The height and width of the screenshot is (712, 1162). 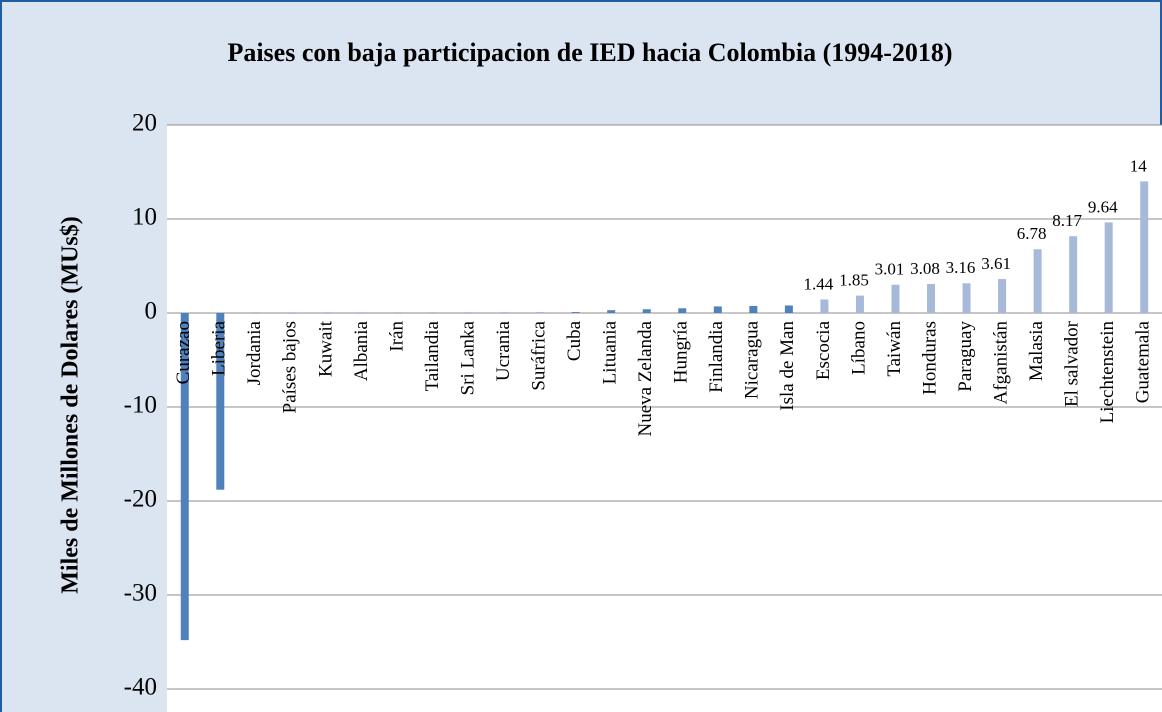 What do you see at coordinates (467, 357) in the screenshot?
I see `x-tick-label: Sri Lanka` at bounding box center [467, 357].